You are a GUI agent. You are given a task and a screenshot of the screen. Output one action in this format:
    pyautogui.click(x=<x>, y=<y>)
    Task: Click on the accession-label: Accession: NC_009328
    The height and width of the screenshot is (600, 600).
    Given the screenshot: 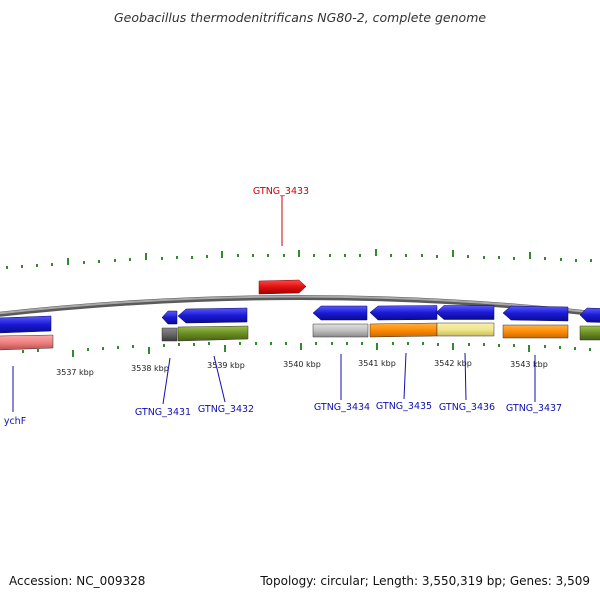 What is the action you would take?
    pyautogui.click(x=77, y=581)
    